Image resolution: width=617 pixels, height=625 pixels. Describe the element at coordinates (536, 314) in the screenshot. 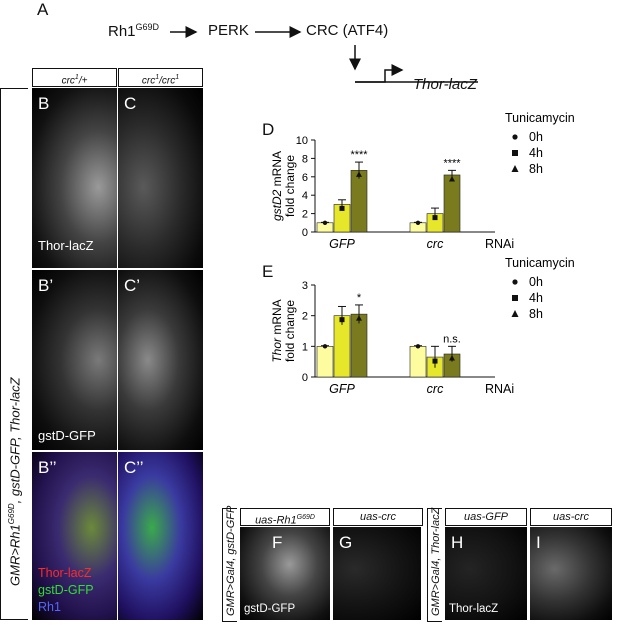

I see `chart-e-legend-label: 8h` at that location.